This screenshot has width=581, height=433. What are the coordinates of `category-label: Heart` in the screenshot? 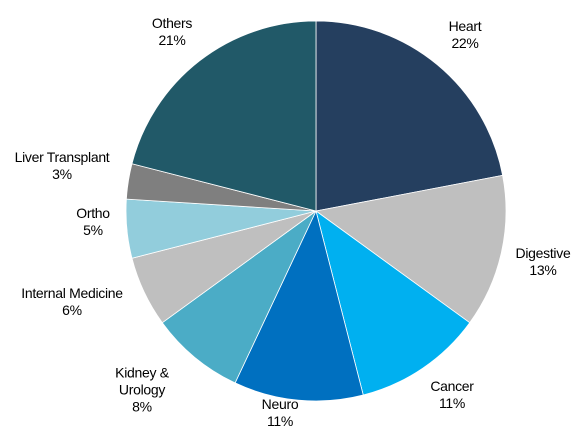 It's located at (465, 26).